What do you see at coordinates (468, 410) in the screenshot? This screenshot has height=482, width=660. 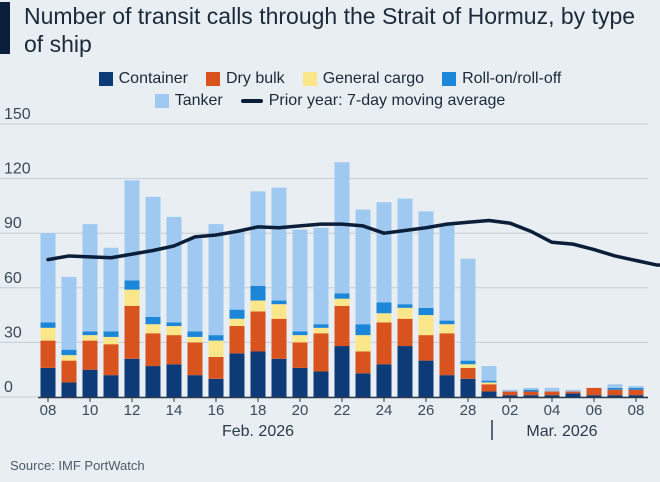 I see `x-tick-label: 28` at bounding box center [468, 410].